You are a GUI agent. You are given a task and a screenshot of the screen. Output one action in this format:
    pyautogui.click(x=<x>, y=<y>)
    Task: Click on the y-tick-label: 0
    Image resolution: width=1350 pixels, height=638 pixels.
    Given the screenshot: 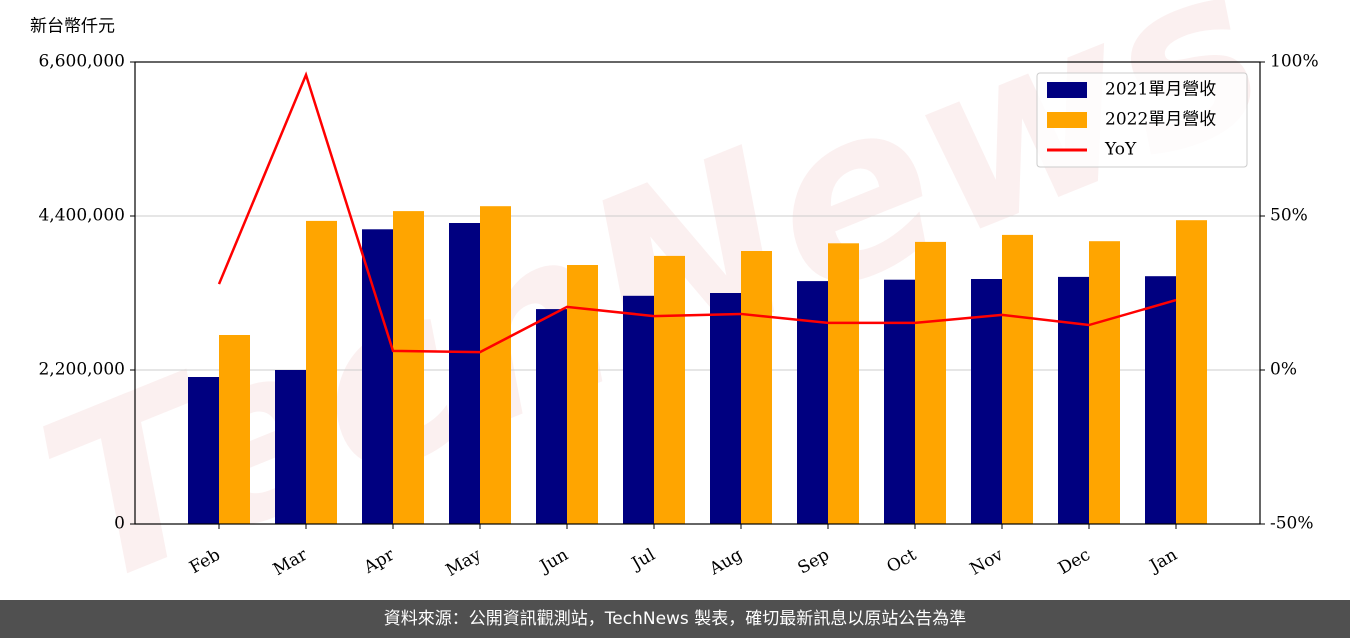 What is the action you would take?
    pyautogui.click(x=119, y=524)
    